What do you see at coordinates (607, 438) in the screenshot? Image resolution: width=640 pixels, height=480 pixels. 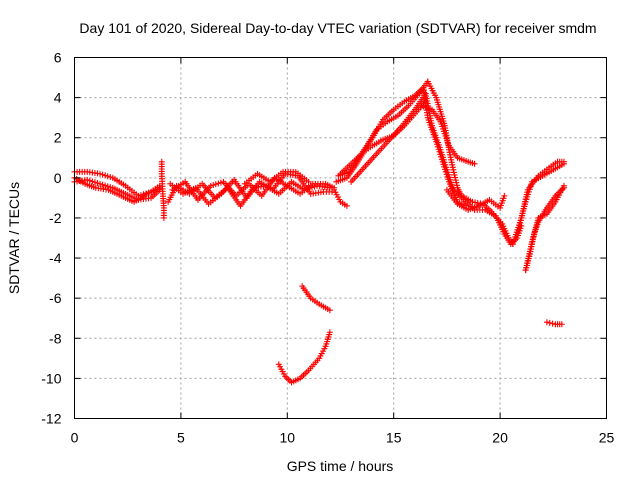 I see `x-tick-label: 25` at bounding box center [607, 438].